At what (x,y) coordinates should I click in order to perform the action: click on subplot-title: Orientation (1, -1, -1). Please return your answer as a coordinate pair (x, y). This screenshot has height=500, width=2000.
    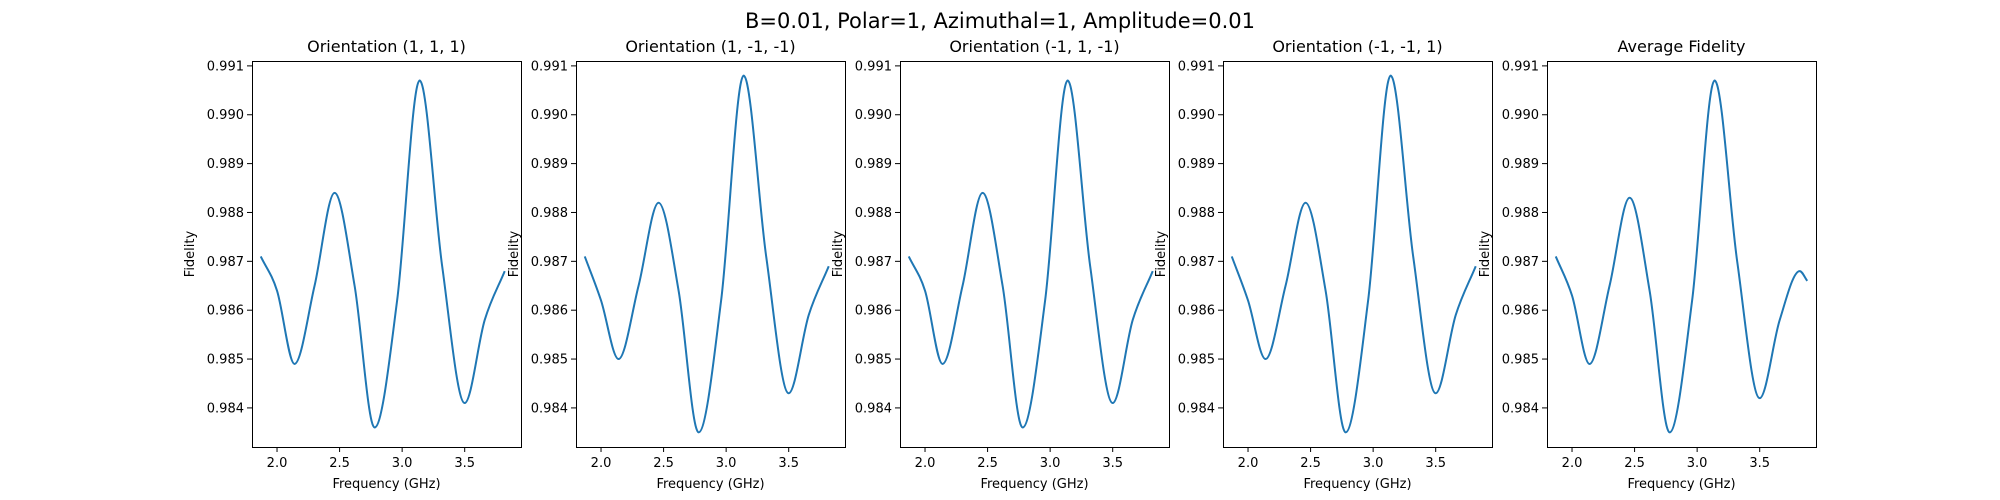
    Looking at the image, I should click on (710, 46).